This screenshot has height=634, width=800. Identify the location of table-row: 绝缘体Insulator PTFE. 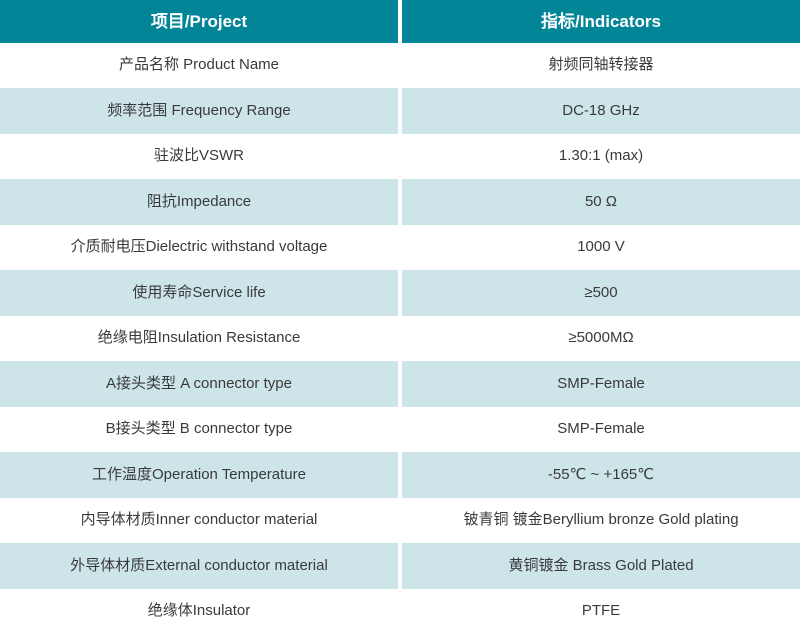
(400, 611).